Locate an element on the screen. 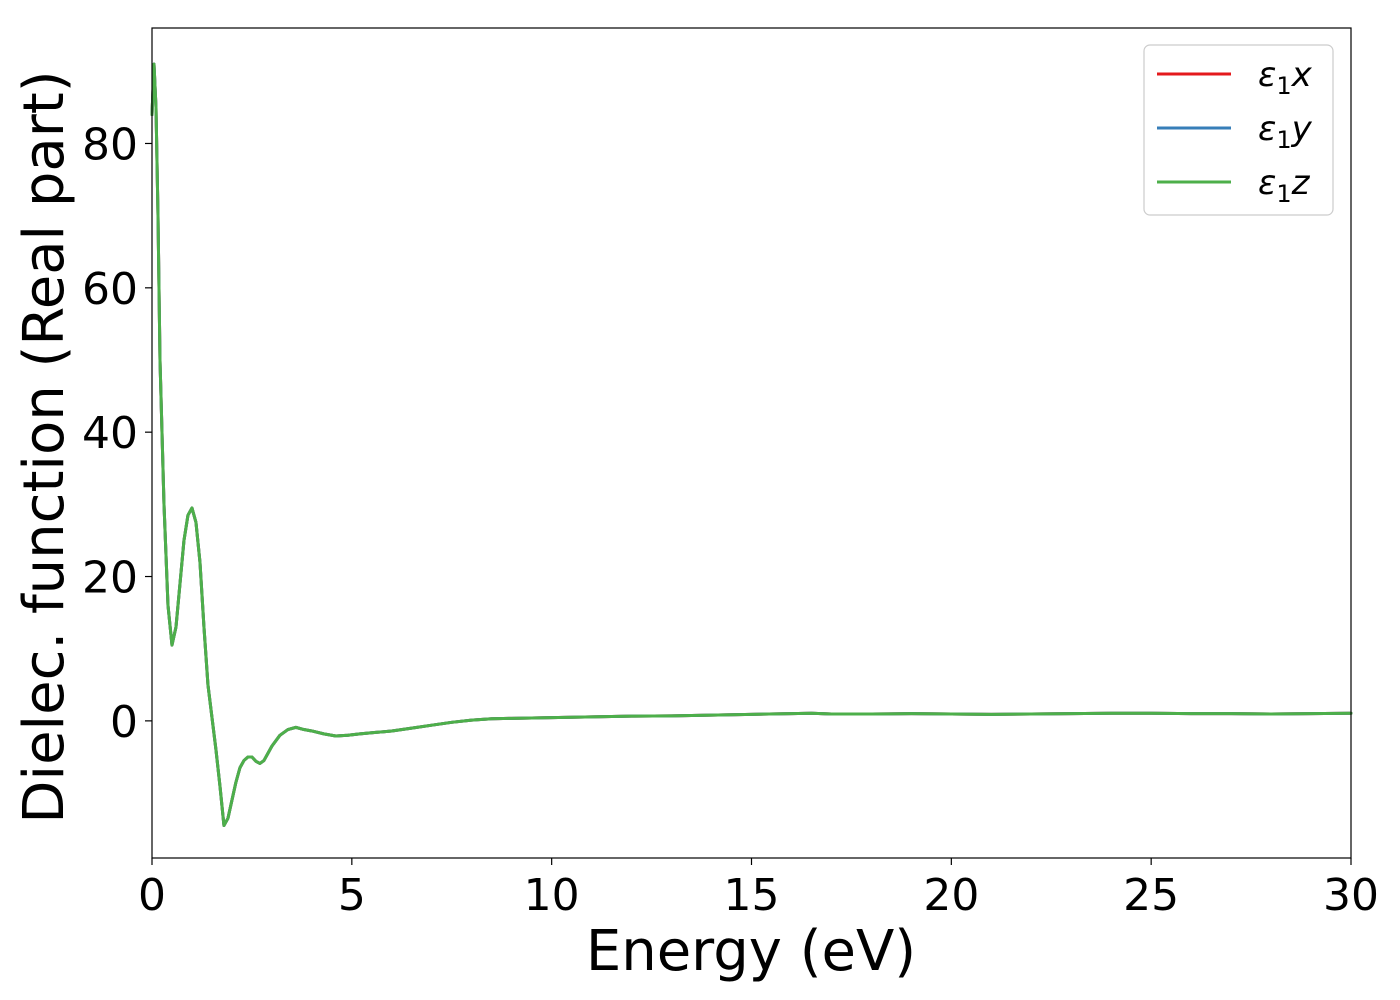  legend-label-x: ε1x is located at coordinates (1285, 77).